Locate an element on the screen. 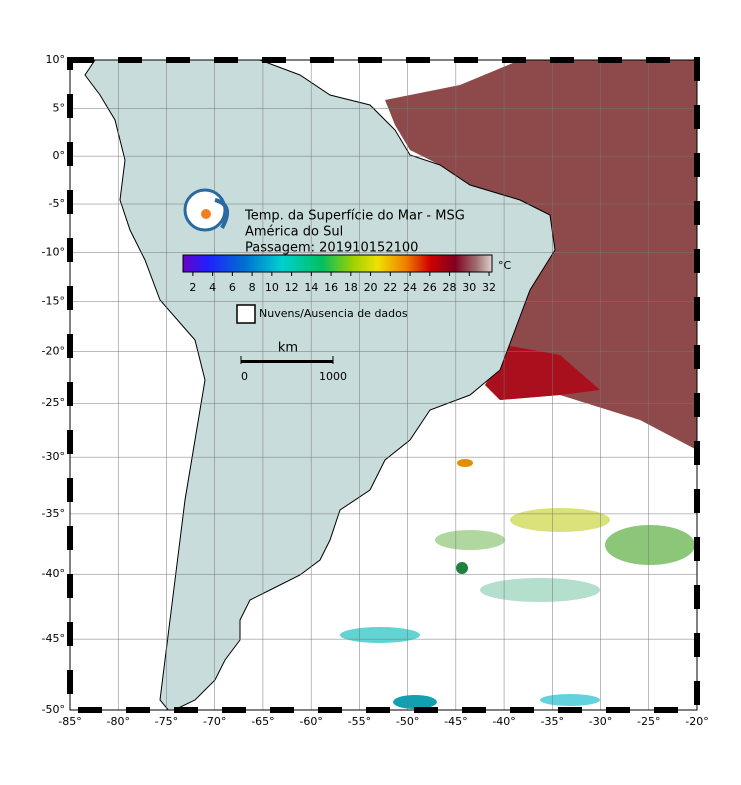  colorbar-label: 26 is located at coordinates (430, 287).